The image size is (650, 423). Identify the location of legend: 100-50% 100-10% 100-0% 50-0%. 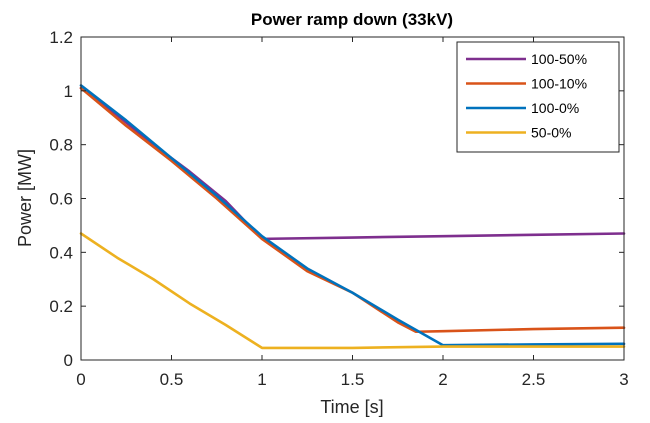
(538, 97).